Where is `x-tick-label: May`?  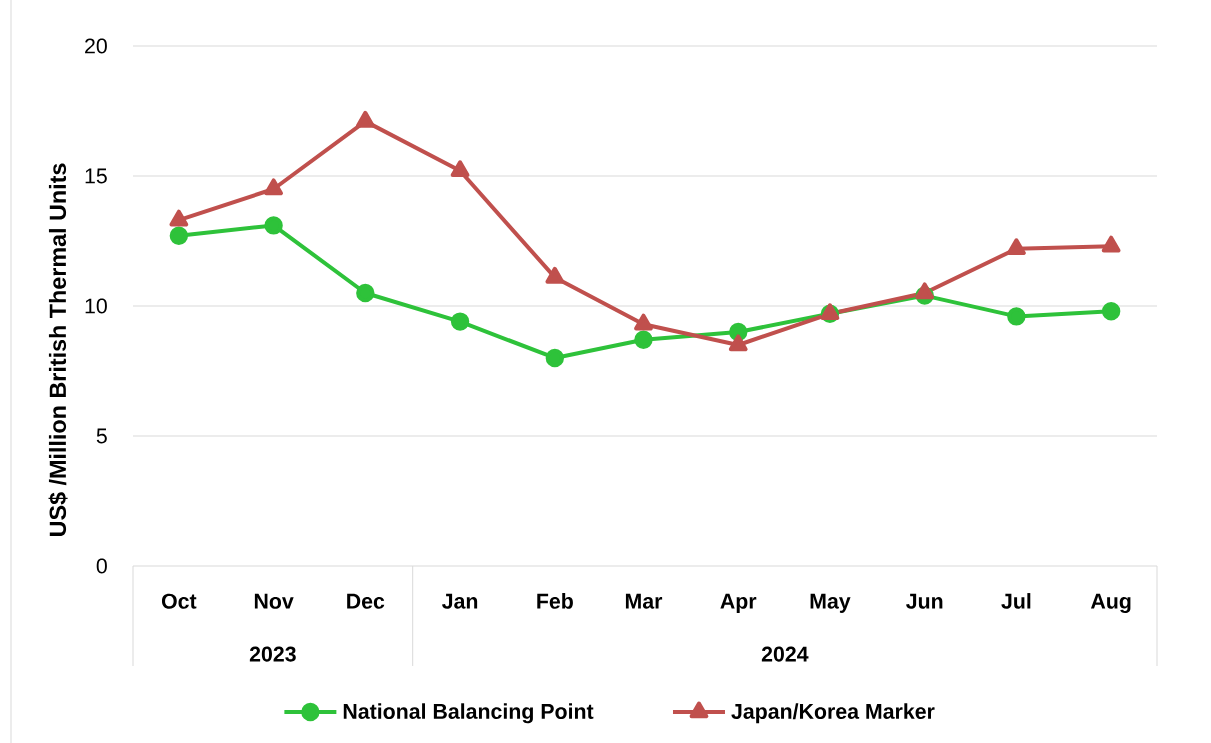 x-tick-label: May is located at coordinates (830, 603).